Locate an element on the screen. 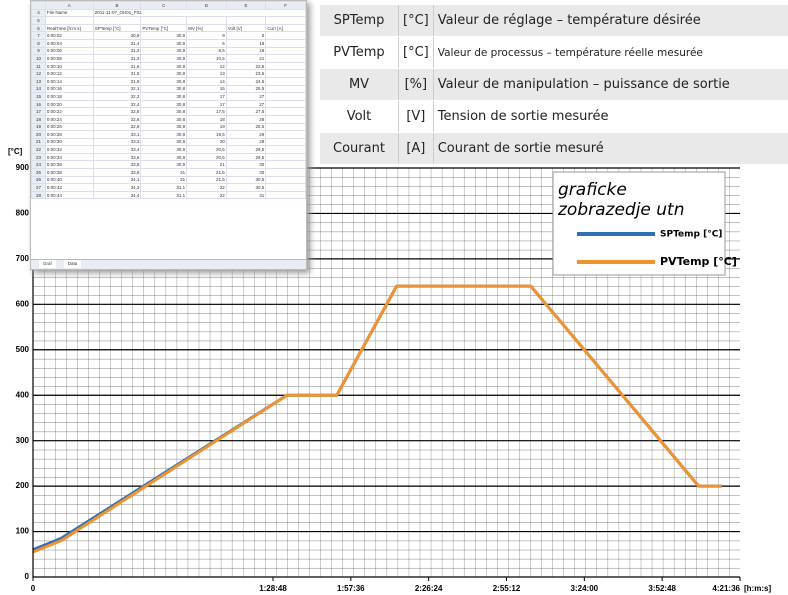  x-axis-unit: [h:m:s] is located at coordinates (757, 588).